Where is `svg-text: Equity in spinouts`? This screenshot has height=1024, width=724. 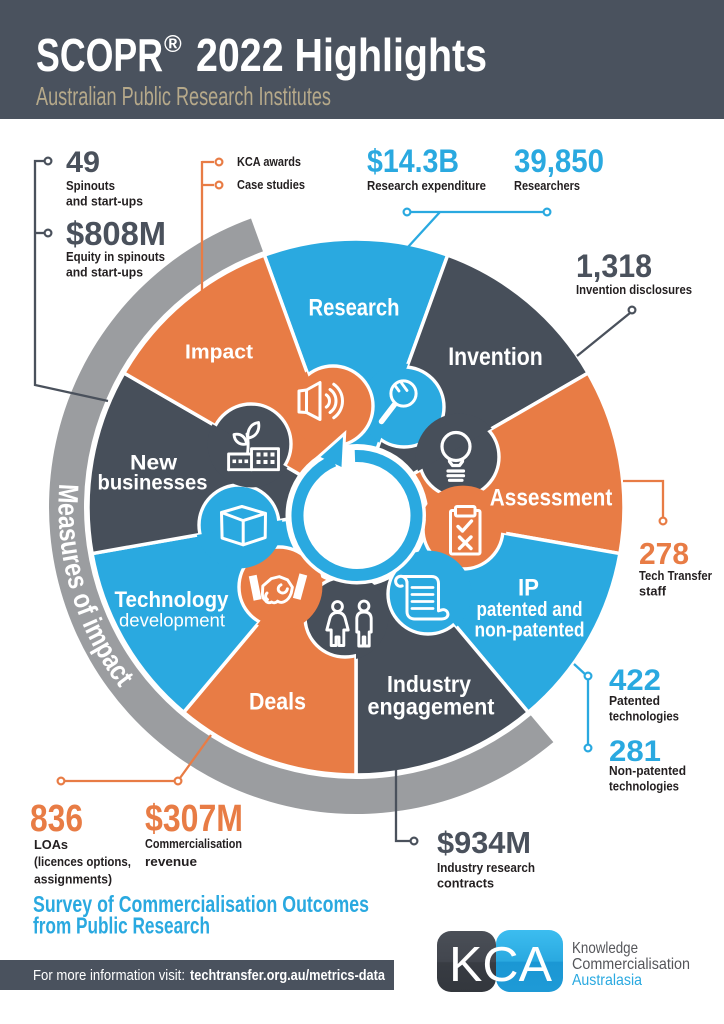 svg-text: Equity in spinouts is located at coordinates (115, 256).